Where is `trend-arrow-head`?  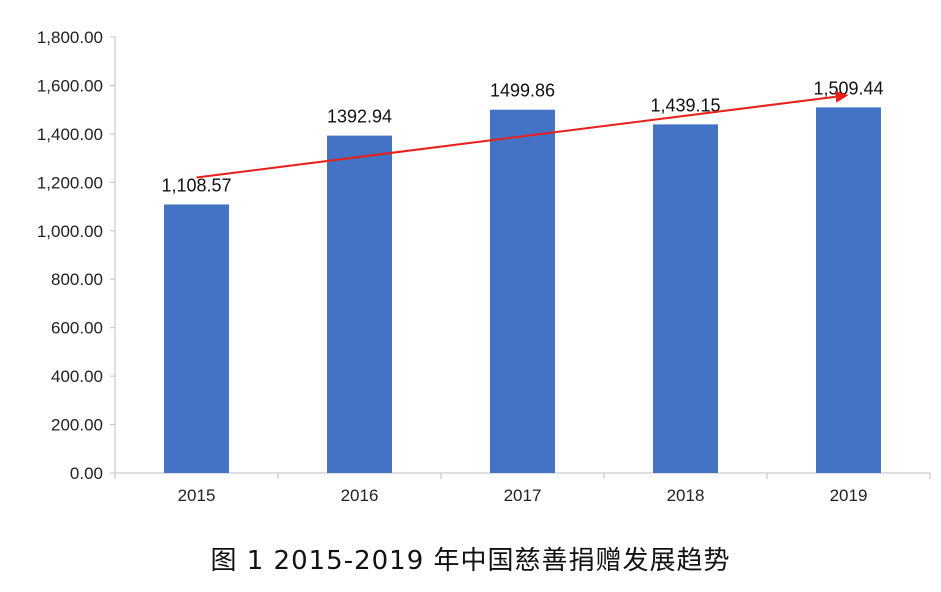 trend-arrow-head is located at coordinates (841, 96).